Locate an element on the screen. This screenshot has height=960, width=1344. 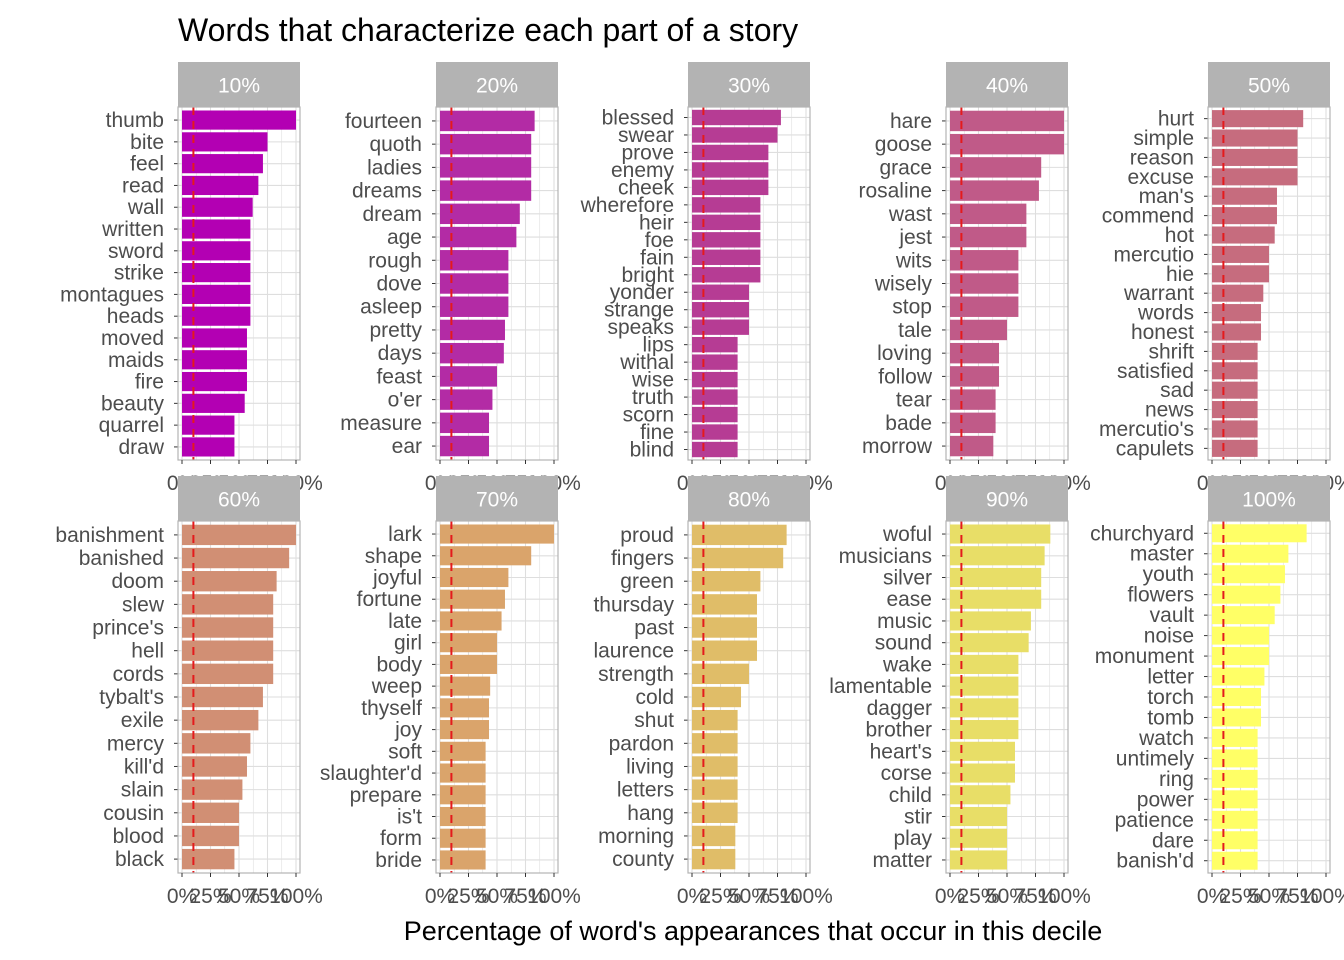
x-tick-label: 25% is located at coordinates (468, 896).